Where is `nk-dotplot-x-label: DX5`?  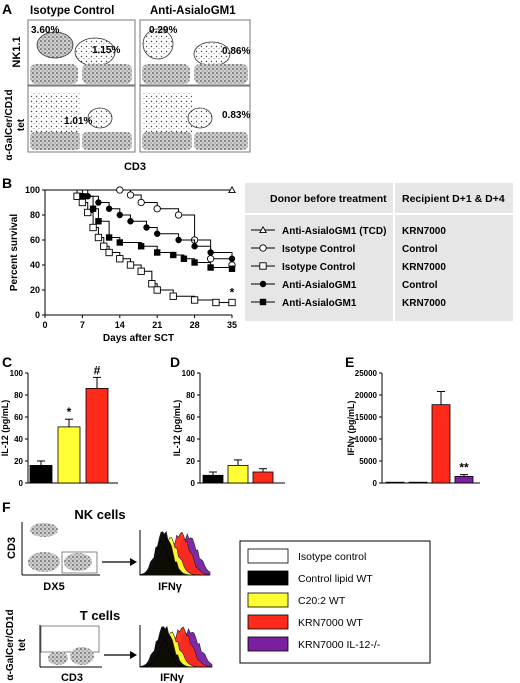
nk-dotplot-x-label: DX5 is located at coordinates (53, 587).